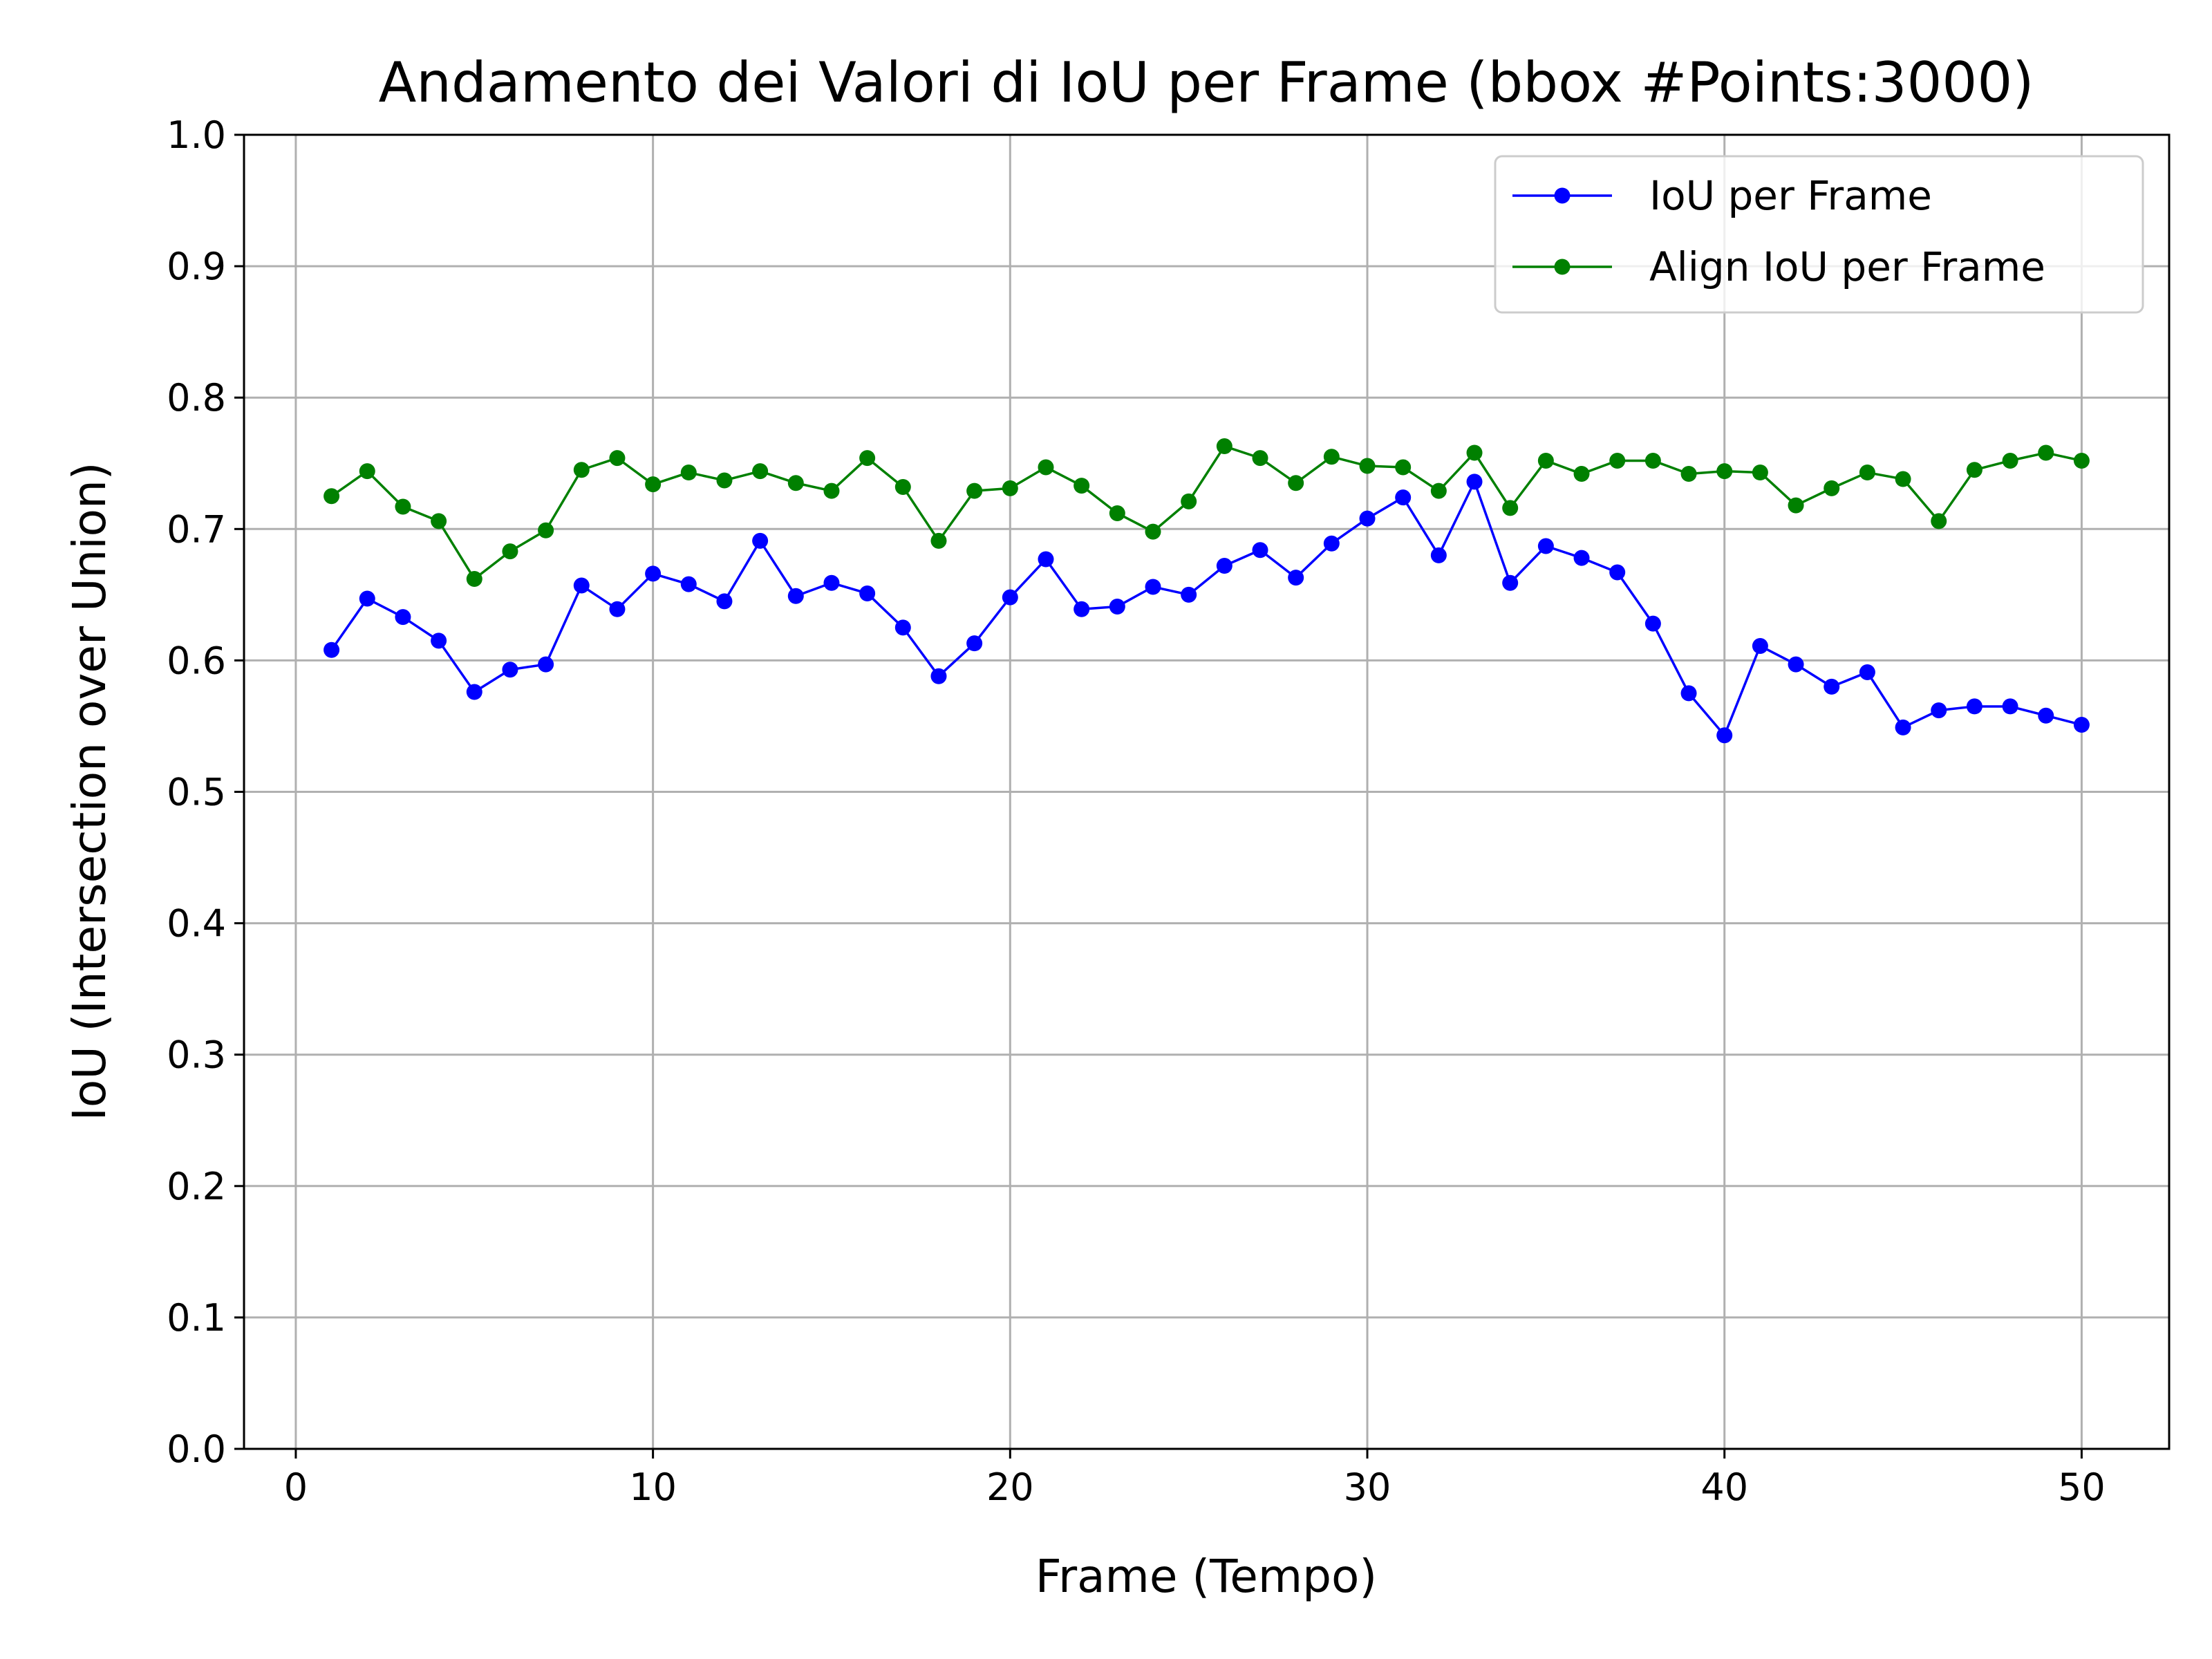 This screenshot has height=1659, width=2212. Describe the element at coordinates (1847, 266) in the screenshot. I see `legend-label-align-iou: Align IoU per Frame` at that location.